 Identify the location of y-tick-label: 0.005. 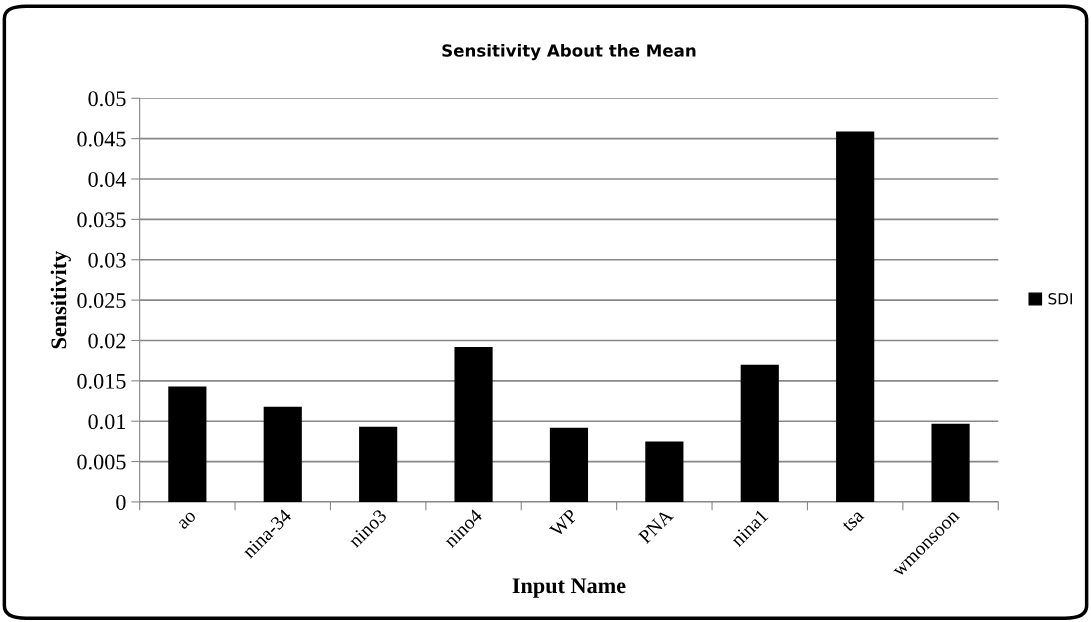
(101, 462).